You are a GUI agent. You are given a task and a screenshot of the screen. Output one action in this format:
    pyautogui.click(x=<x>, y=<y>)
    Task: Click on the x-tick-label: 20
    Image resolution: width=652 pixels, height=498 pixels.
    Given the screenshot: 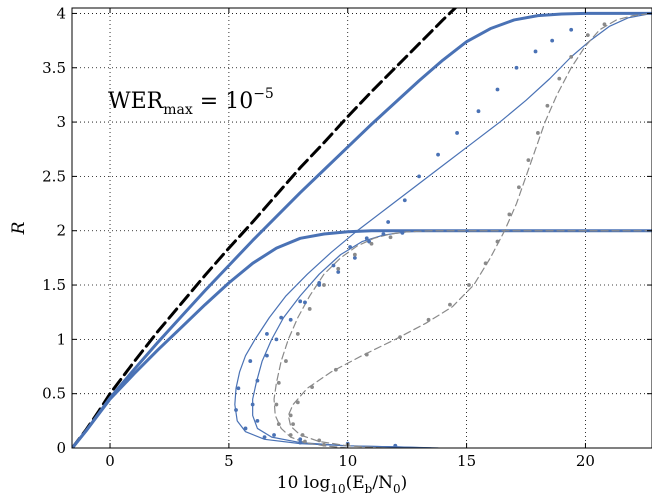 What is the action you would take?
    pyautogui.click(x=585, y=461)
    